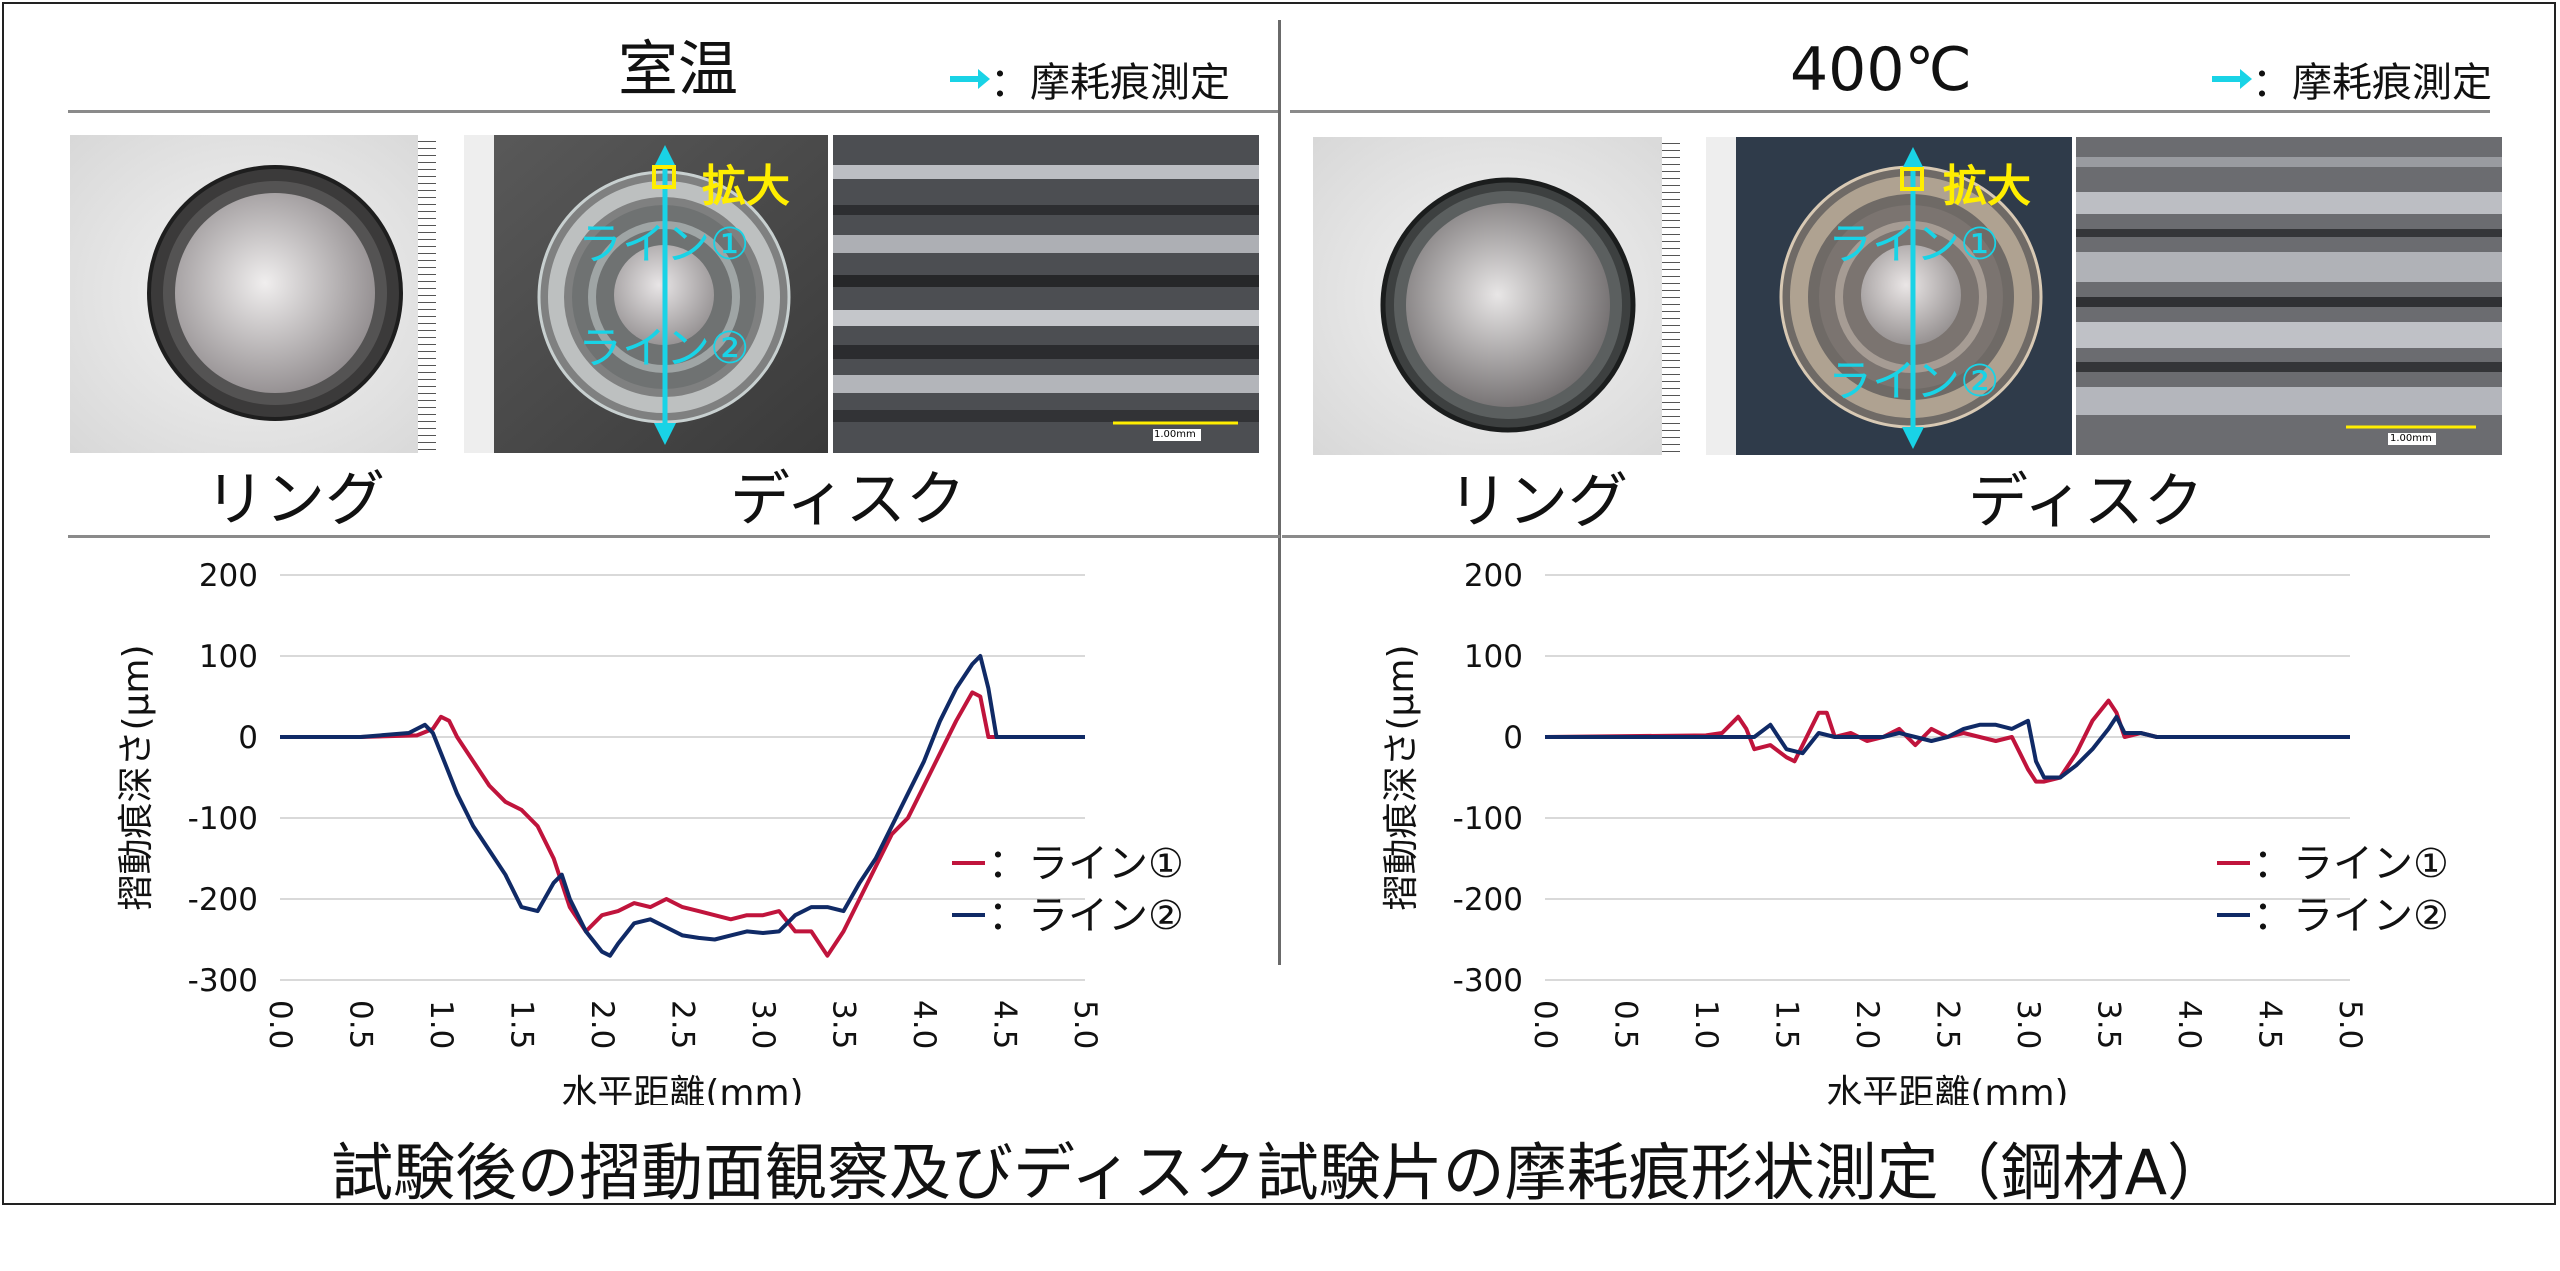 Image resolution: width=2560 pixels, height=1271 pixels. What do you see at coordinates (2086, 502) in the screenshot?
I see `disk-caption-right: ディスク` at bounding box center [2086, 502].